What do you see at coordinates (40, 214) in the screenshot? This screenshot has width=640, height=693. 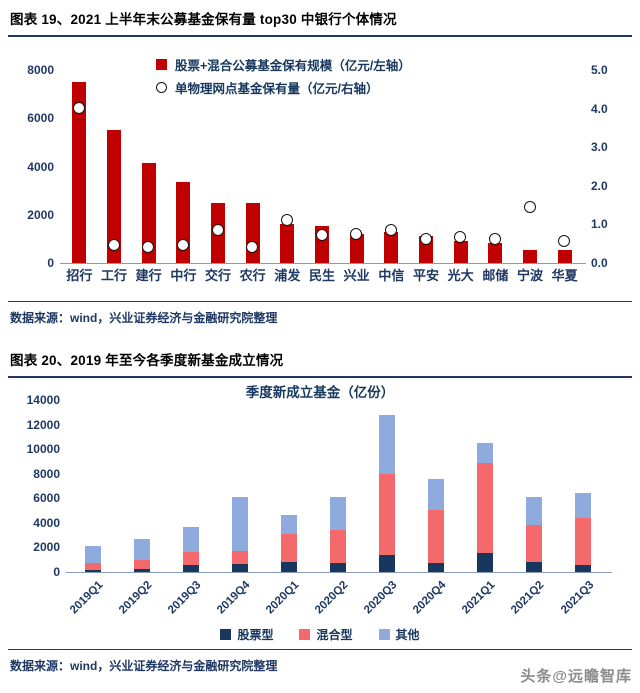 I see `y-axis-left-tick: 2000` at bounding box center [40, 214].